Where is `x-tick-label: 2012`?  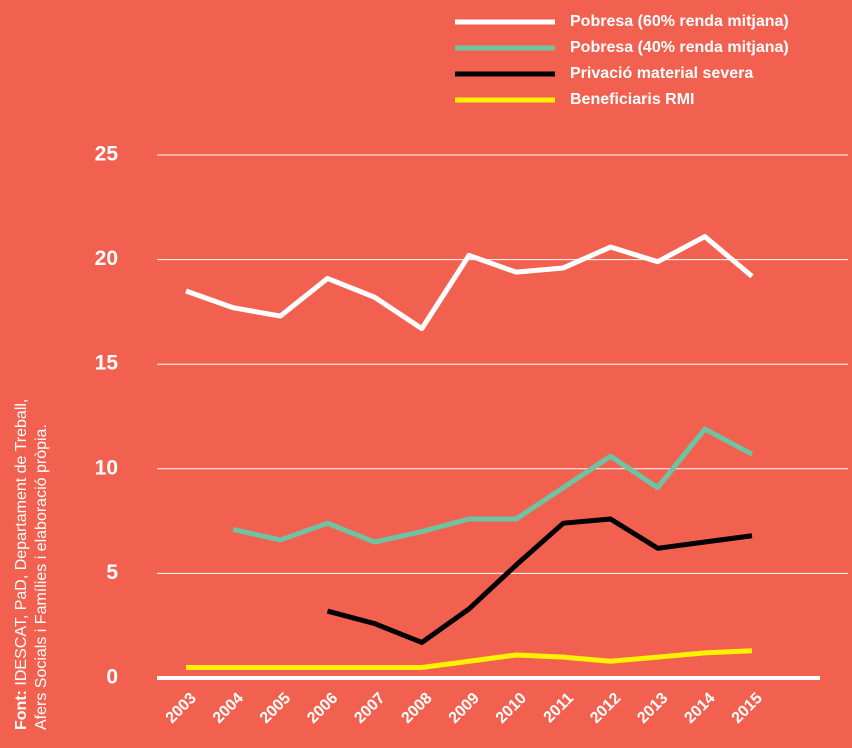 x-tick-label: 2012 is located at coordinates (605, 708).